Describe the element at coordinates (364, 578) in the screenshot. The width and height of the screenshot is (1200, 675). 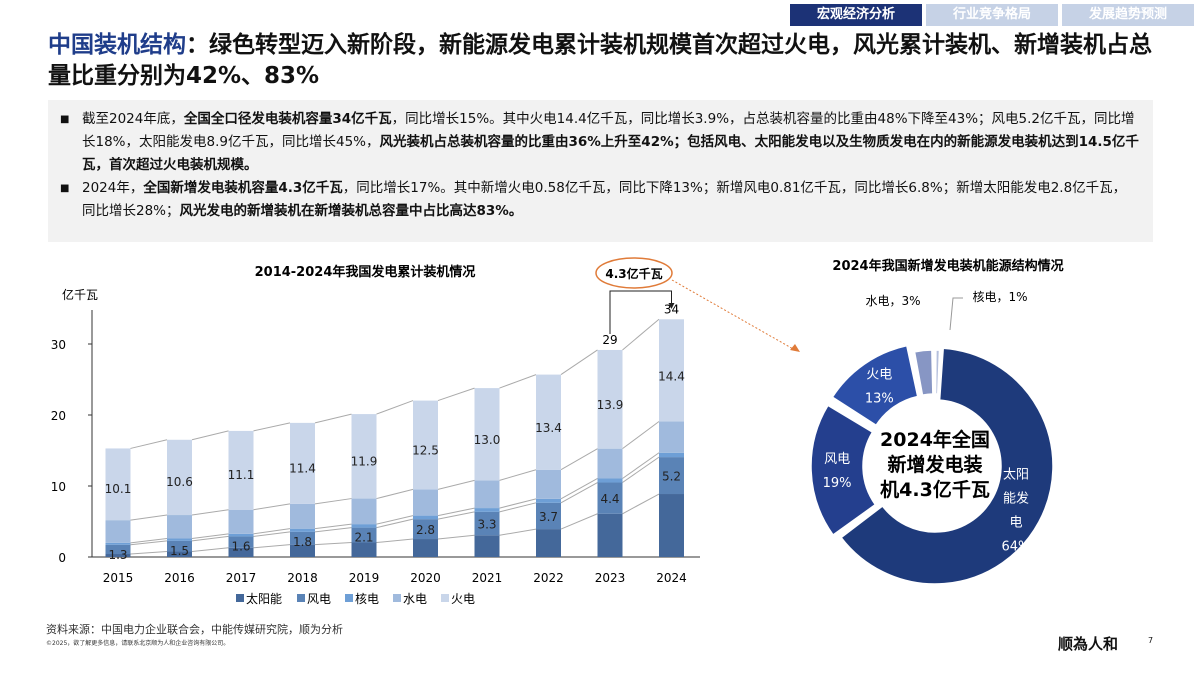
I see `x-tick-label: 2019` at that location.